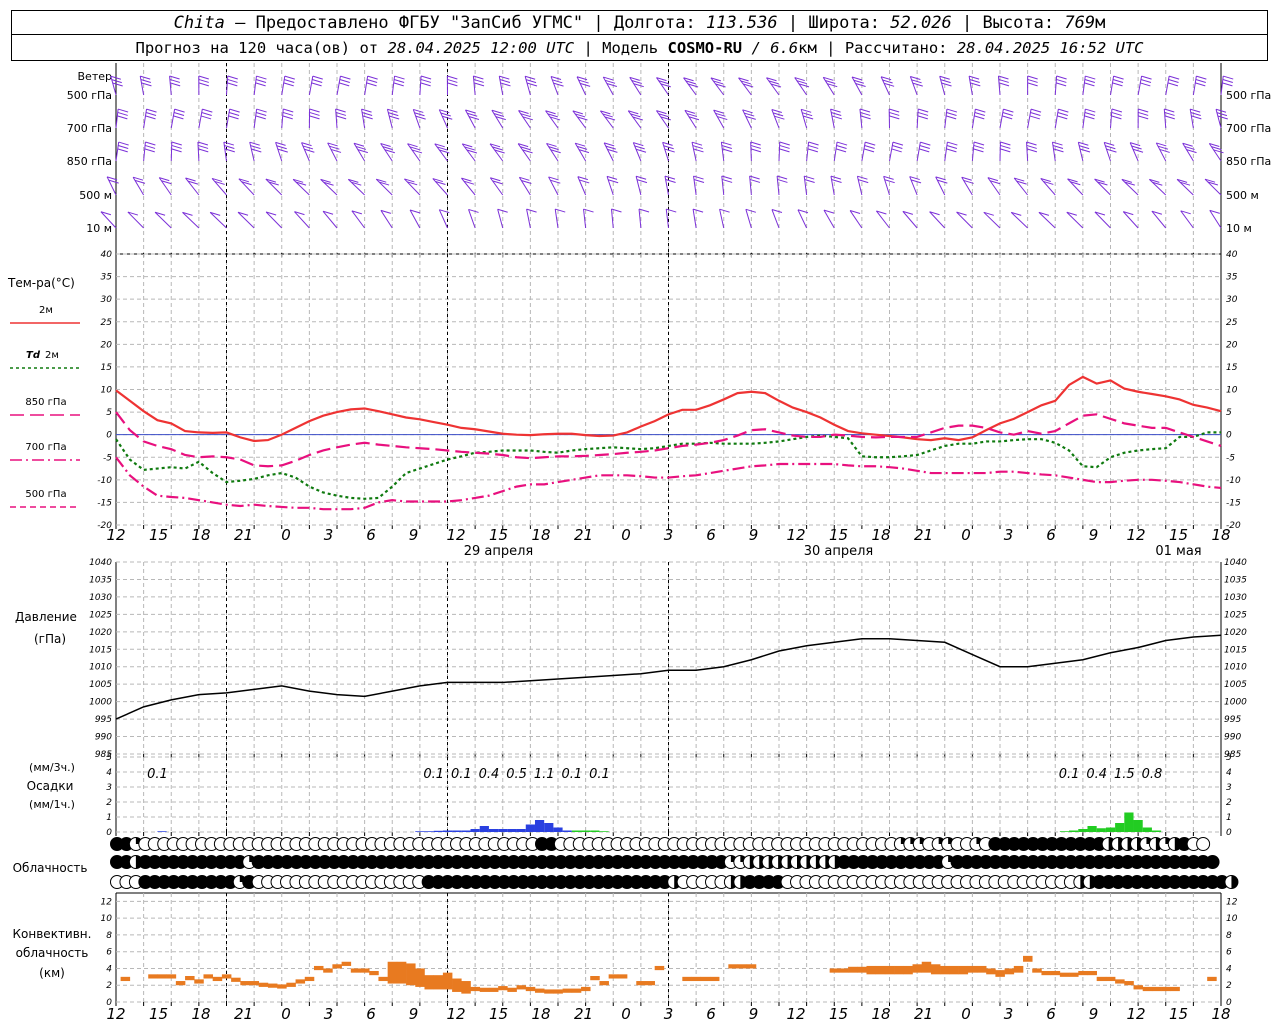  I want to click on pressure-tick-left: 995, so click(103, 720).